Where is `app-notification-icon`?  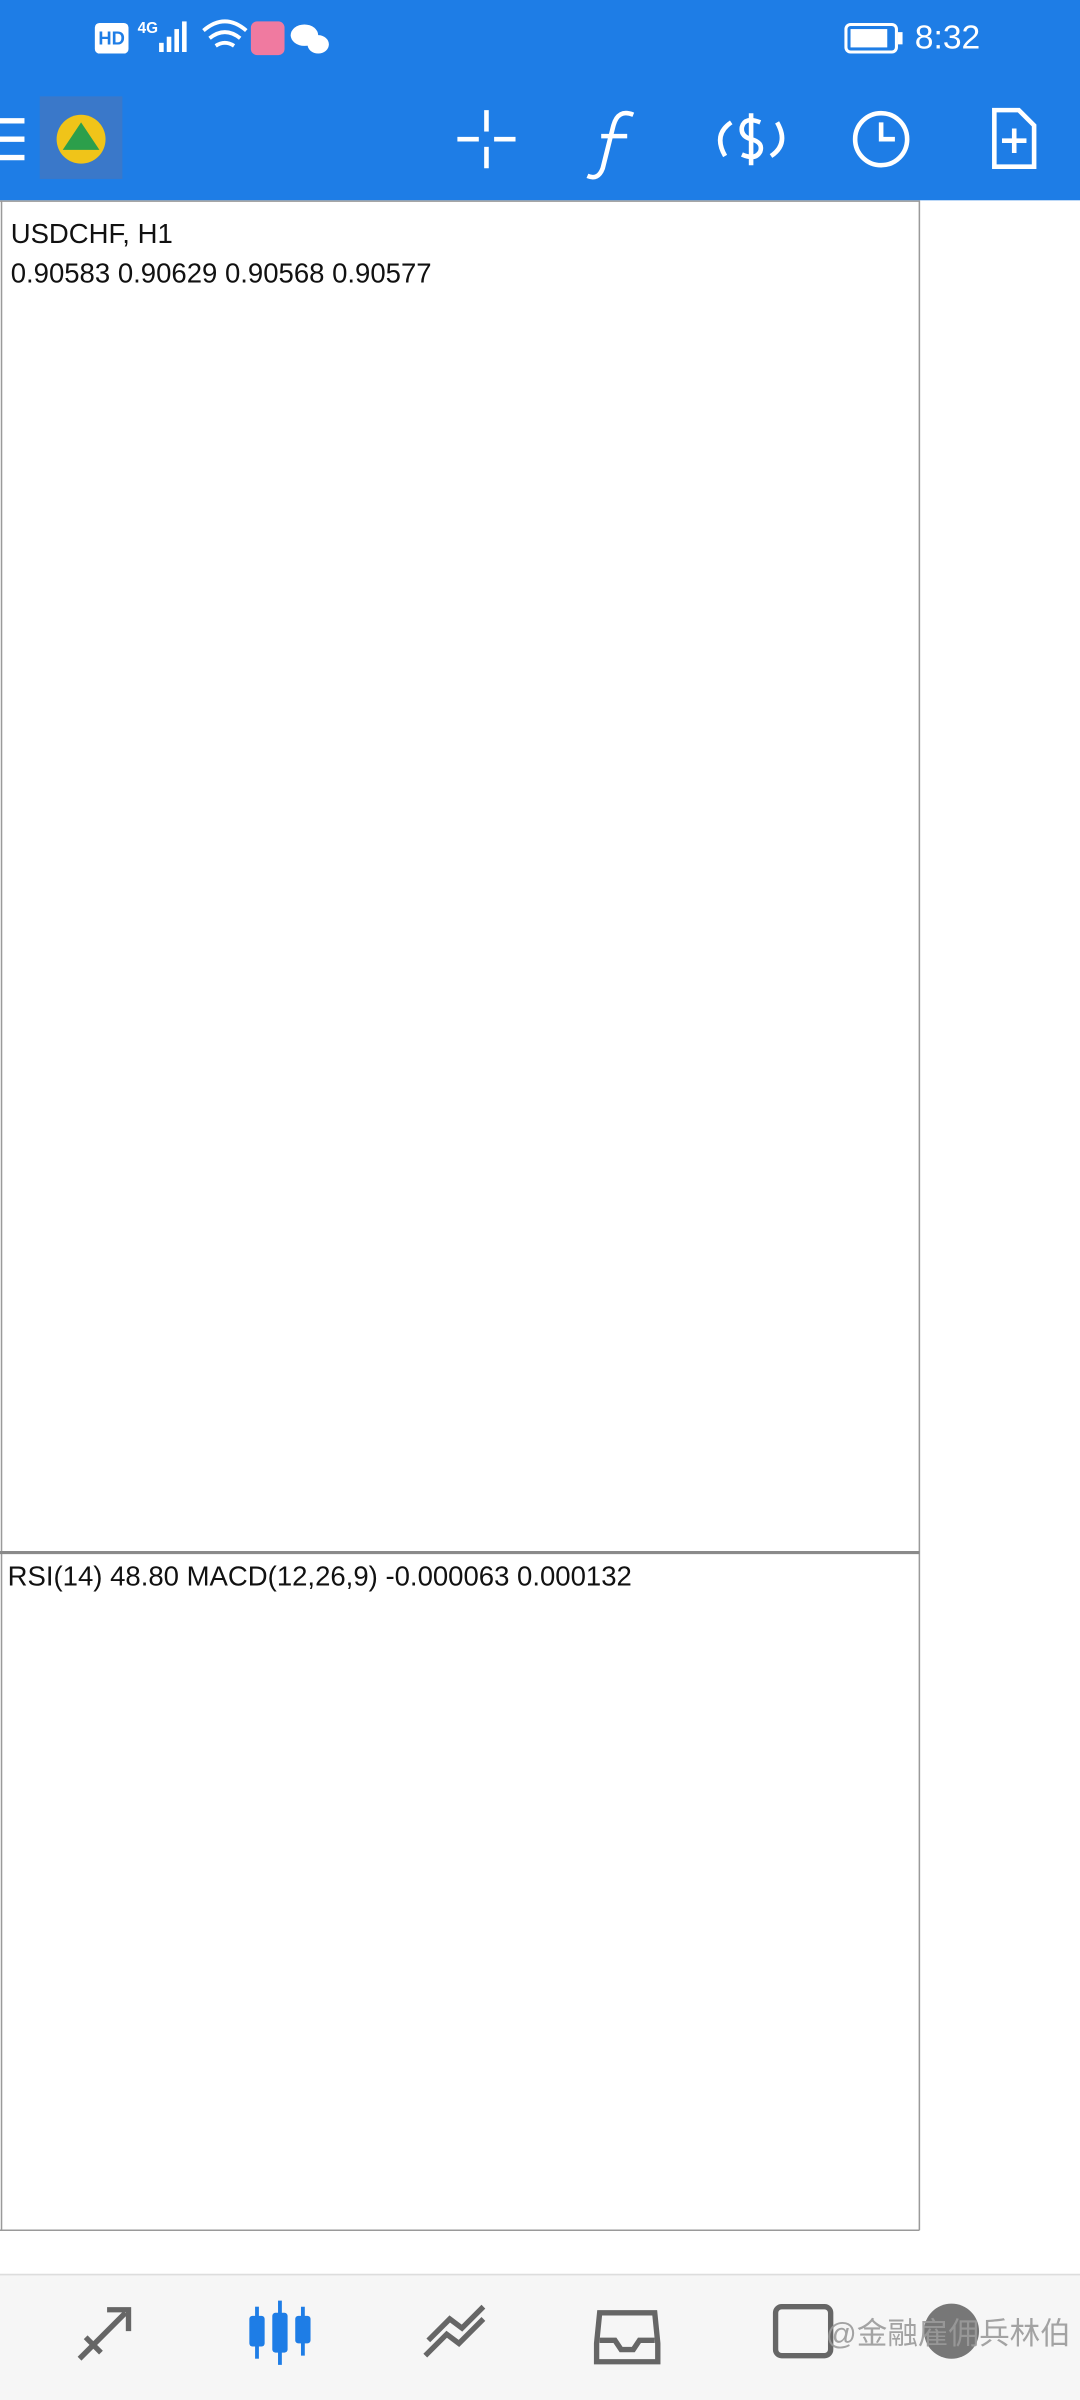 app-notification-icon is located at coordinates (267, 38).